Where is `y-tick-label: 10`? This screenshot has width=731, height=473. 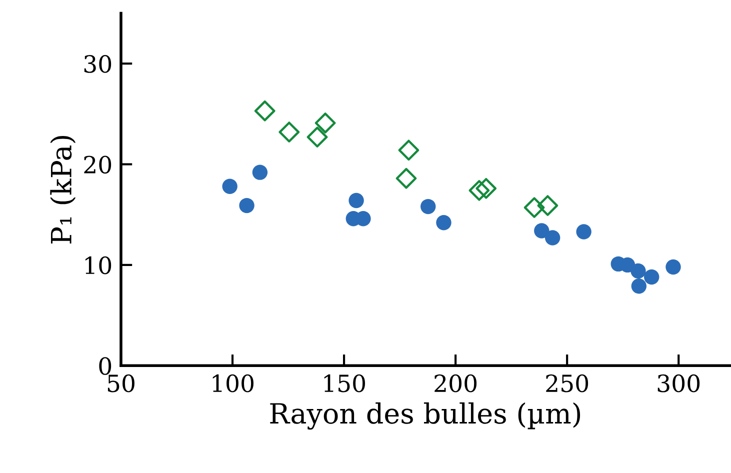
y-tick-label: 10 is located at coordinates (98, 265).